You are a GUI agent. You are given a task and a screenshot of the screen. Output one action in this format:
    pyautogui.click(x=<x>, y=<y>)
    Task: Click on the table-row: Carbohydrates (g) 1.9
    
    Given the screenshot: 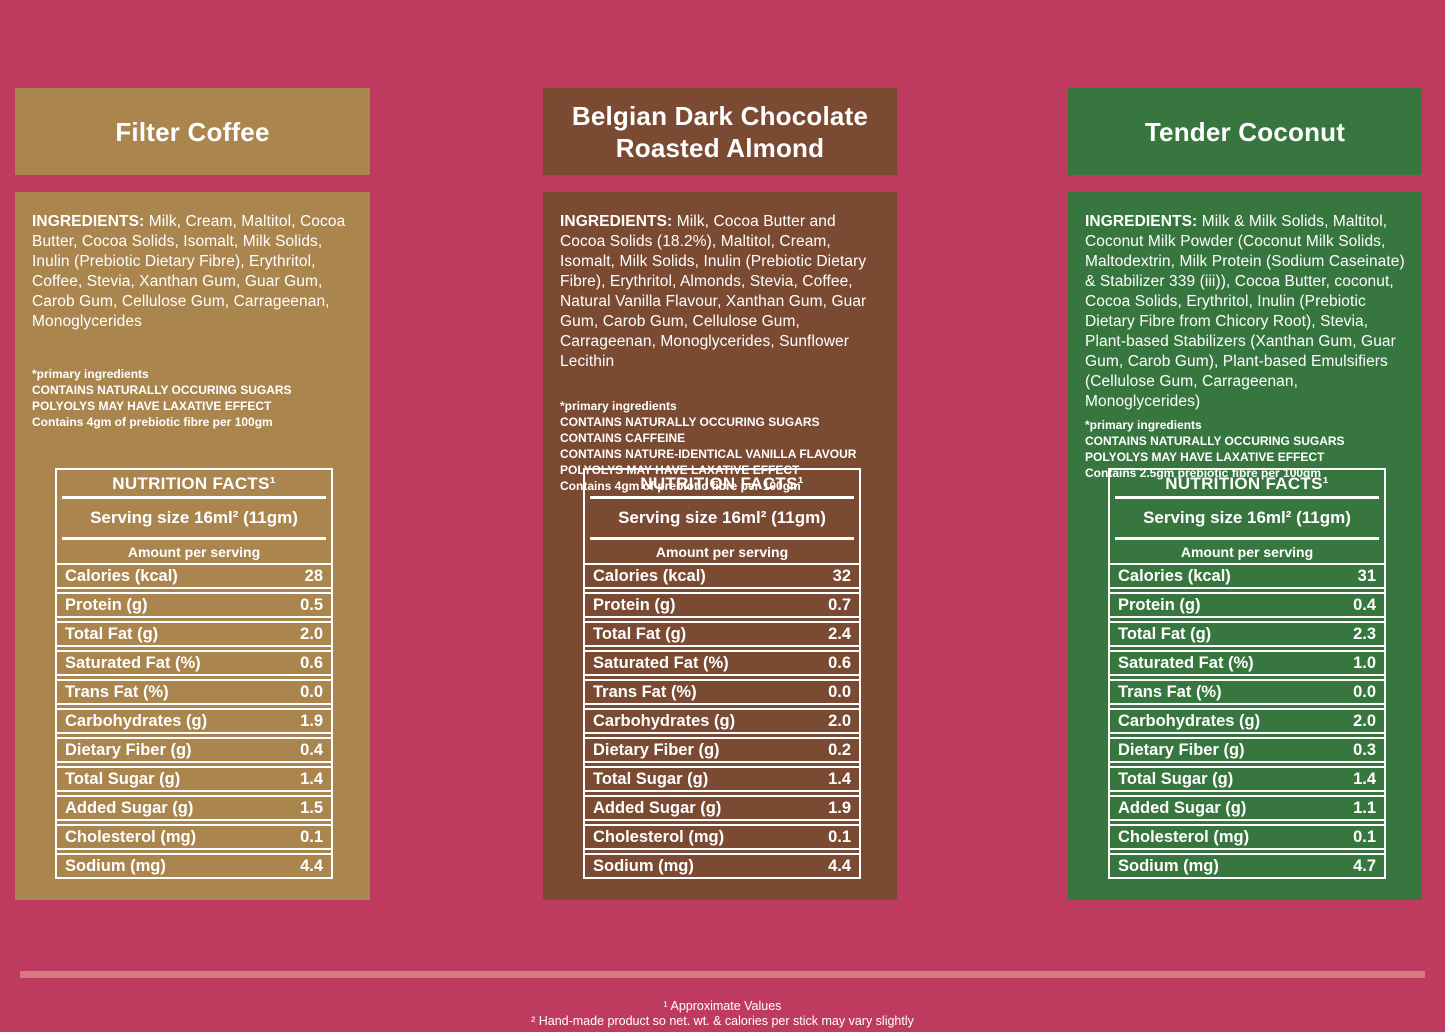 What is the action you would take?
    pyautogui.click(x=194, y=721)
    